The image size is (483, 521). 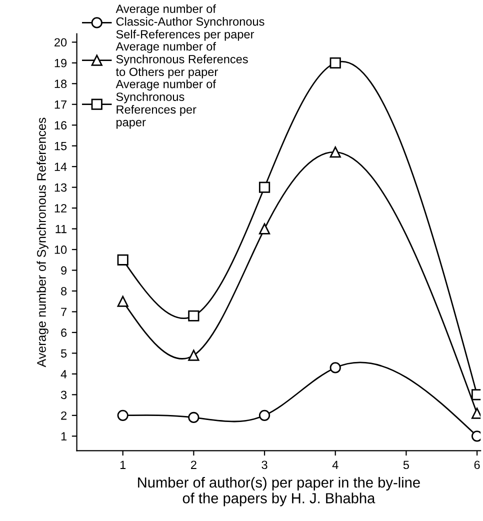 What do you see at coordinates (60, 208) in the screenshot?
I see `y-tick-label: 12` at bounding box center [60, 208].